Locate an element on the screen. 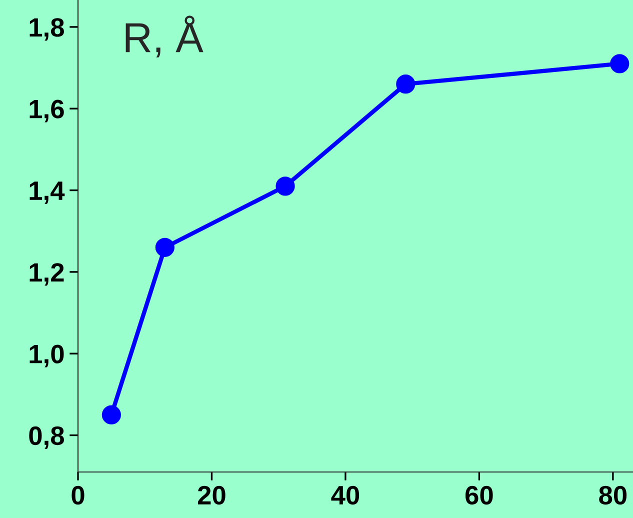 This screenshot has width=633, height=518. x-tick-label: 40 is located at coordinates (345, 495).